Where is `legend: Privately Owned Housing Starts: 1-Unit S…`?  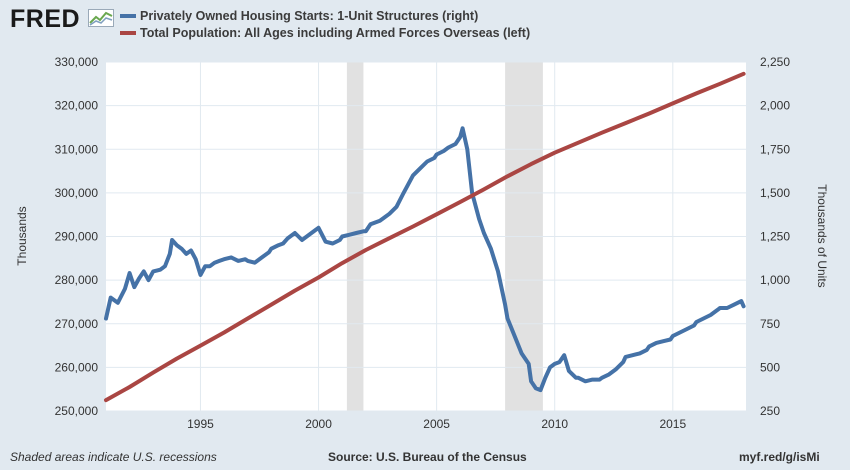
legend: Privately Owned Housing Starts: 1-Unit S… is located at coordinates (325, 25).